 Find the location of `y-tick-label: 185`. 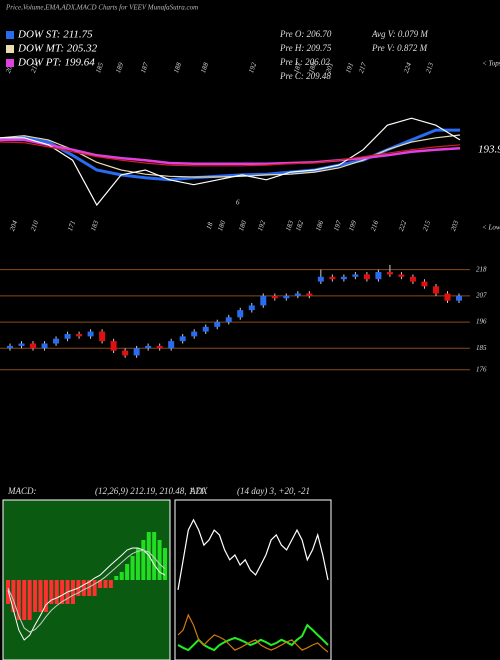

y-tick-label: 185 is located at coordinates (481, 348).